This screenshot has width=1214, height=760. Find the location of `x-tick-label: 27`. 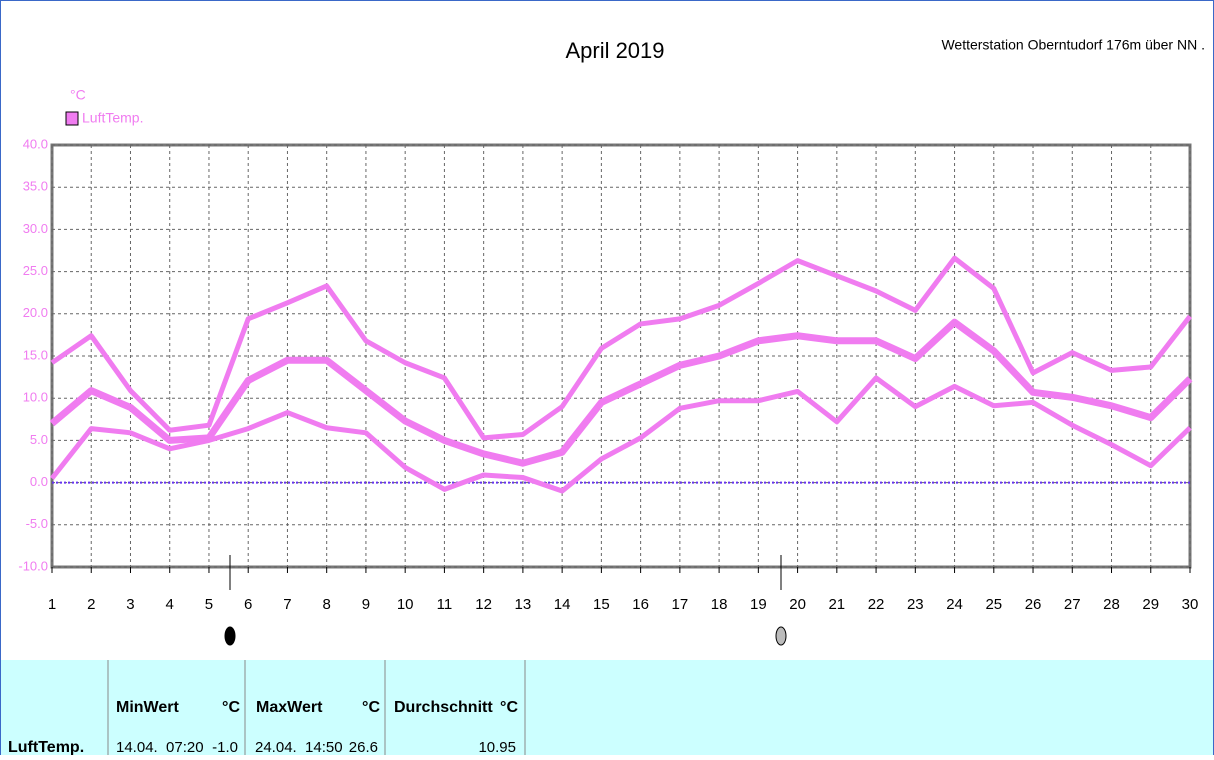

x-tick-label: 27 is located at coordinates (1072, 604).